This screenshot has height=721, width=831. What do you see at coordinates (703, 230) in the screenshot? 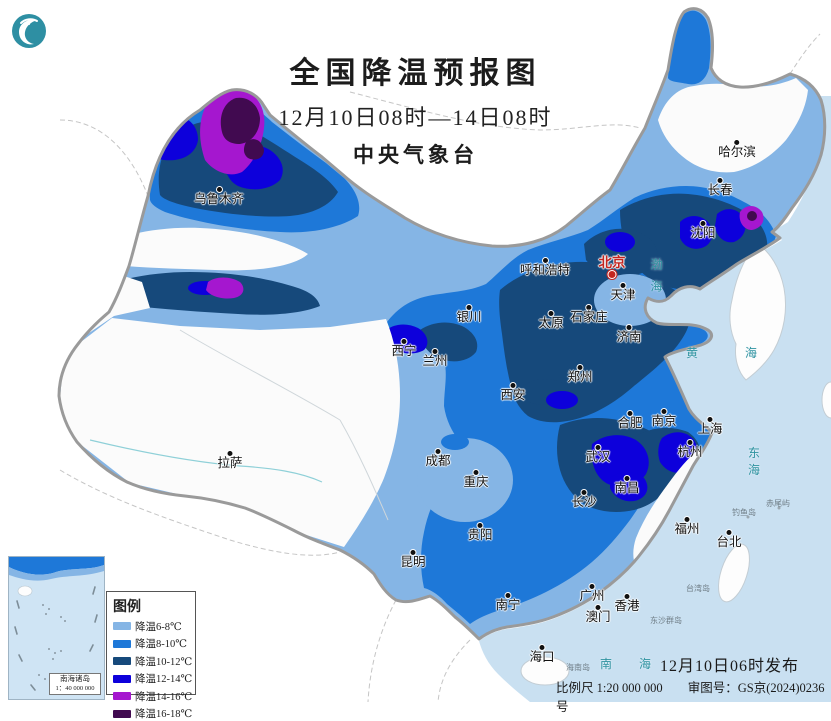
I see `city-shenyang: 沈阳` at bounding box center [703, 230].